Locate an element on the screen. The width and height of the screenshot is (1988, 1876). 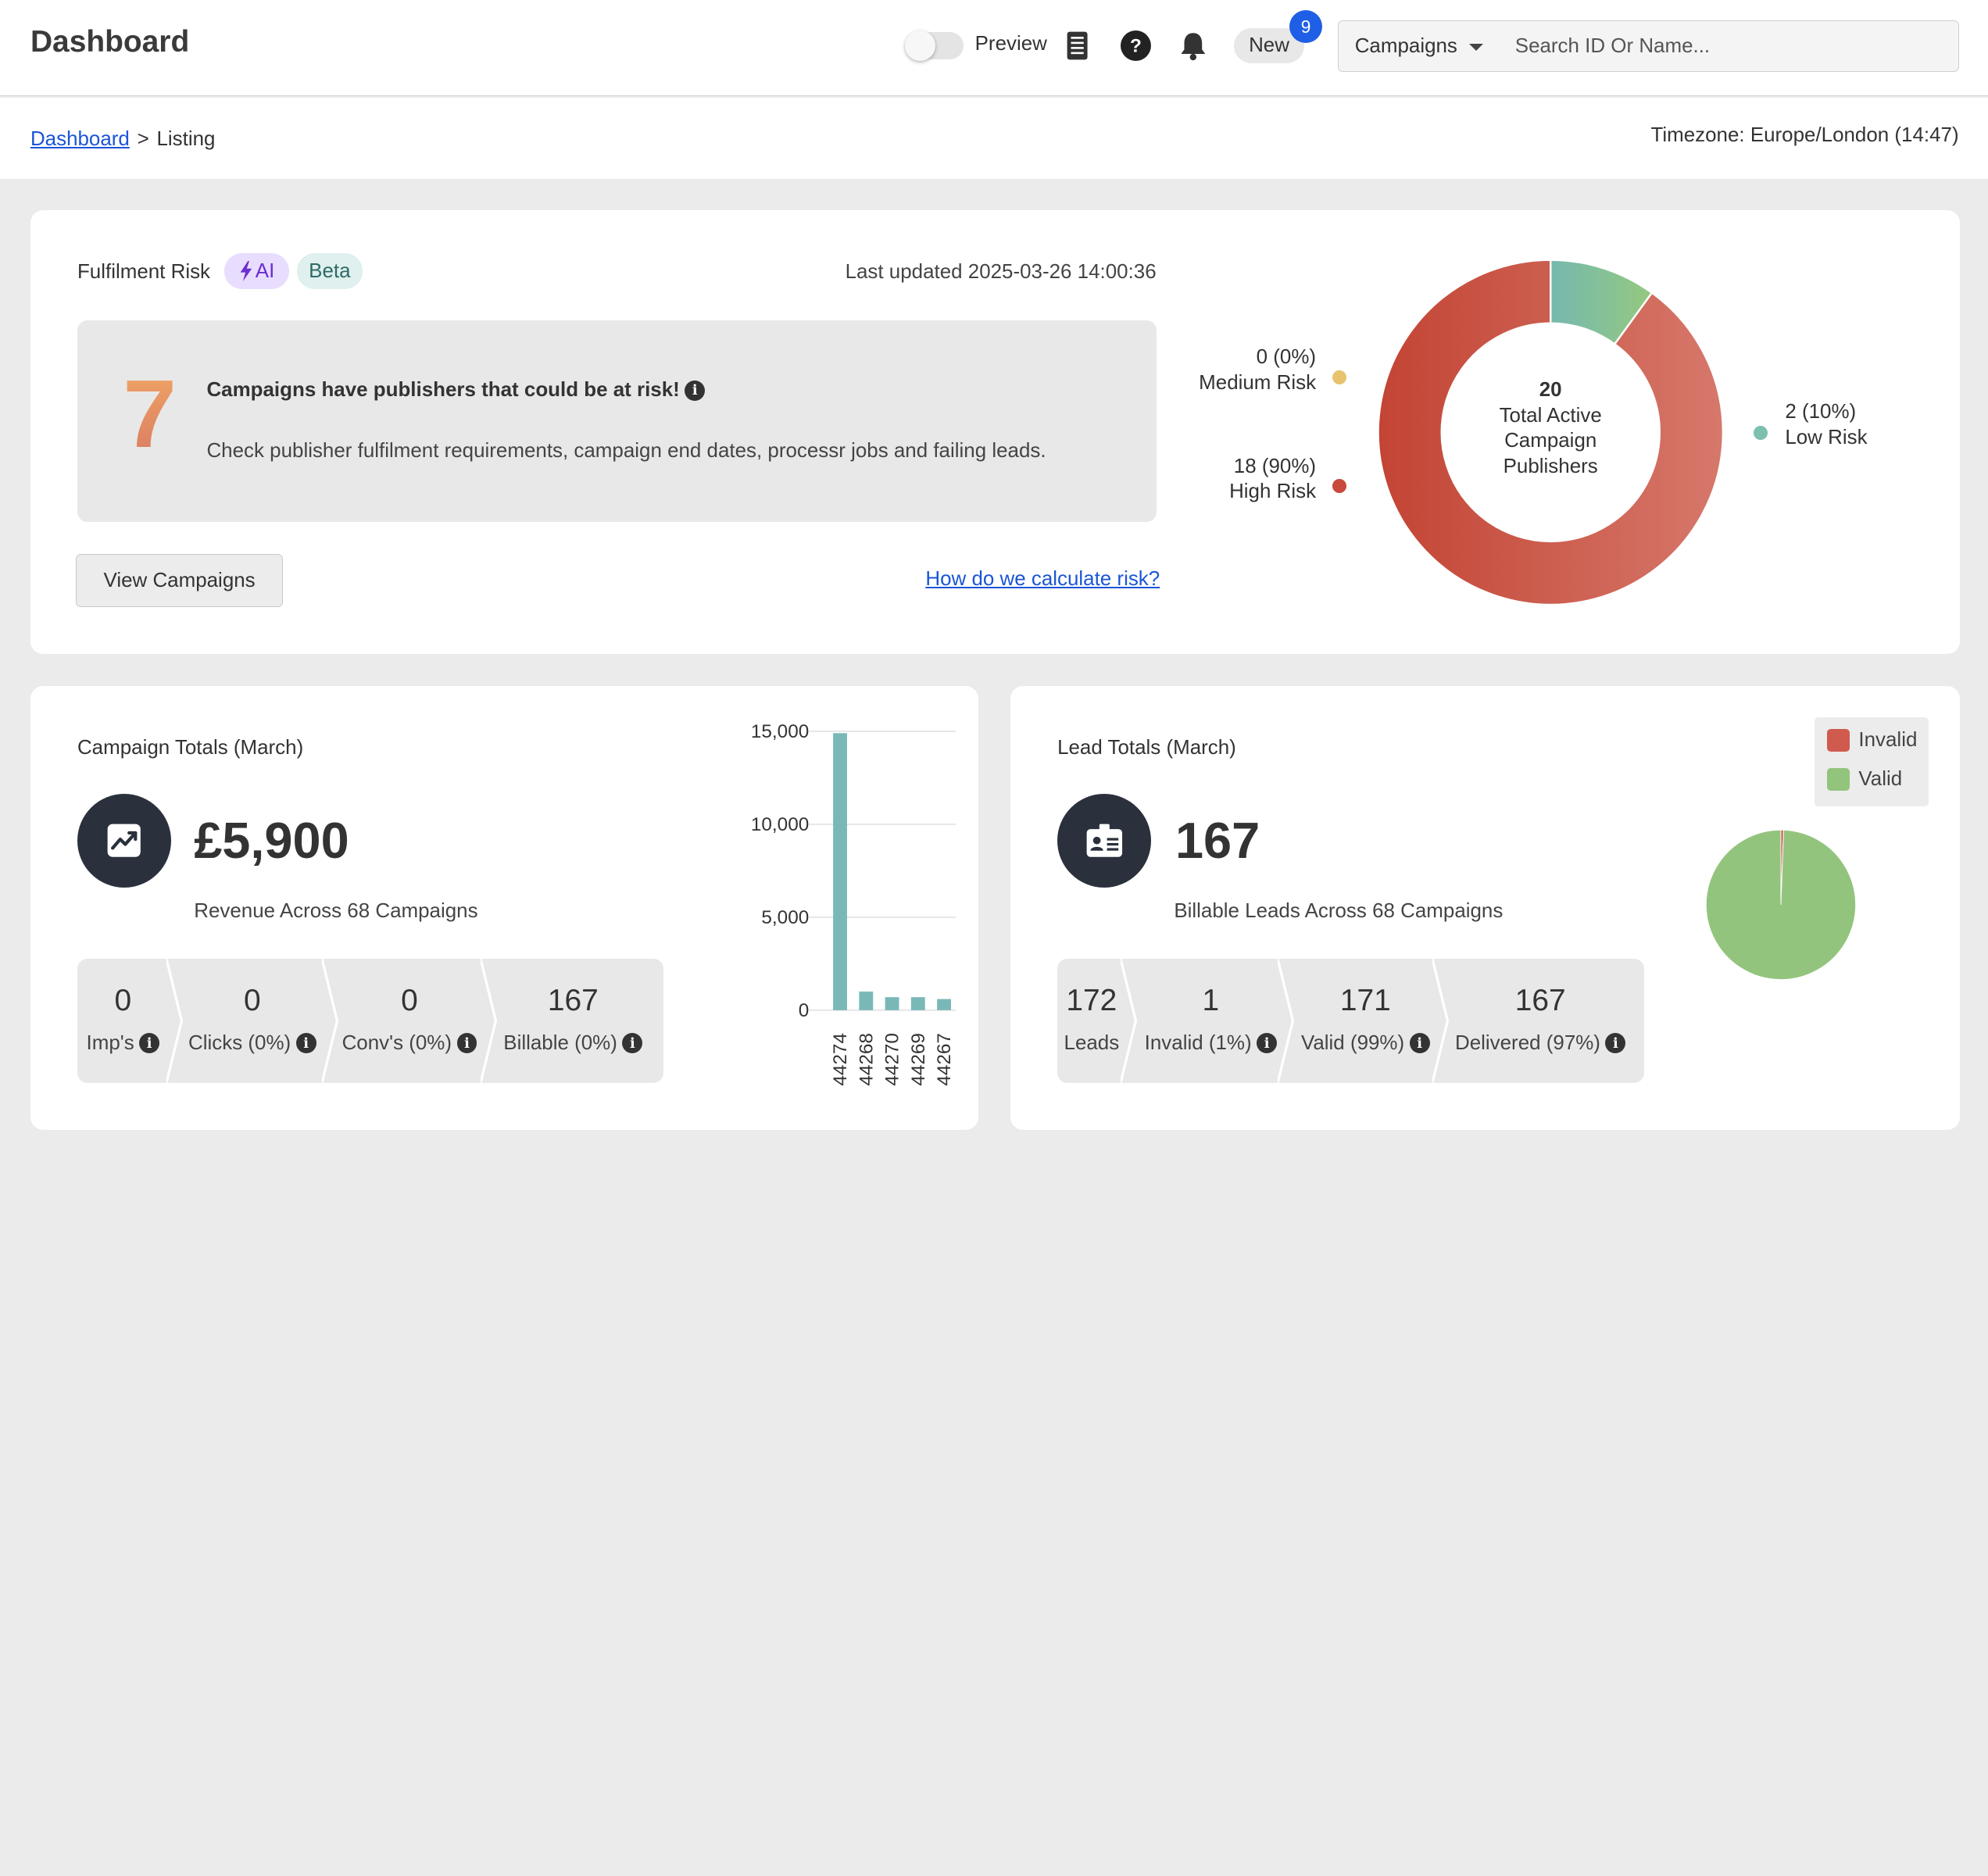
stat-billable: 167 Billable (0%) i is located at coordinates (573, 1021).